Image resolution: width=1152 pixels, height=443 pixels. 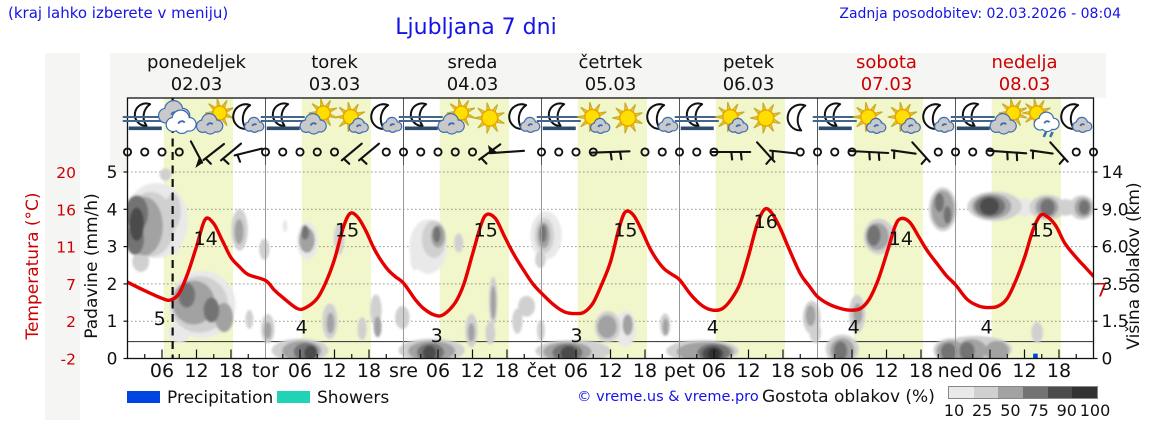 I want to click on precip-tick-label: 2, so click(x=112, y=285).